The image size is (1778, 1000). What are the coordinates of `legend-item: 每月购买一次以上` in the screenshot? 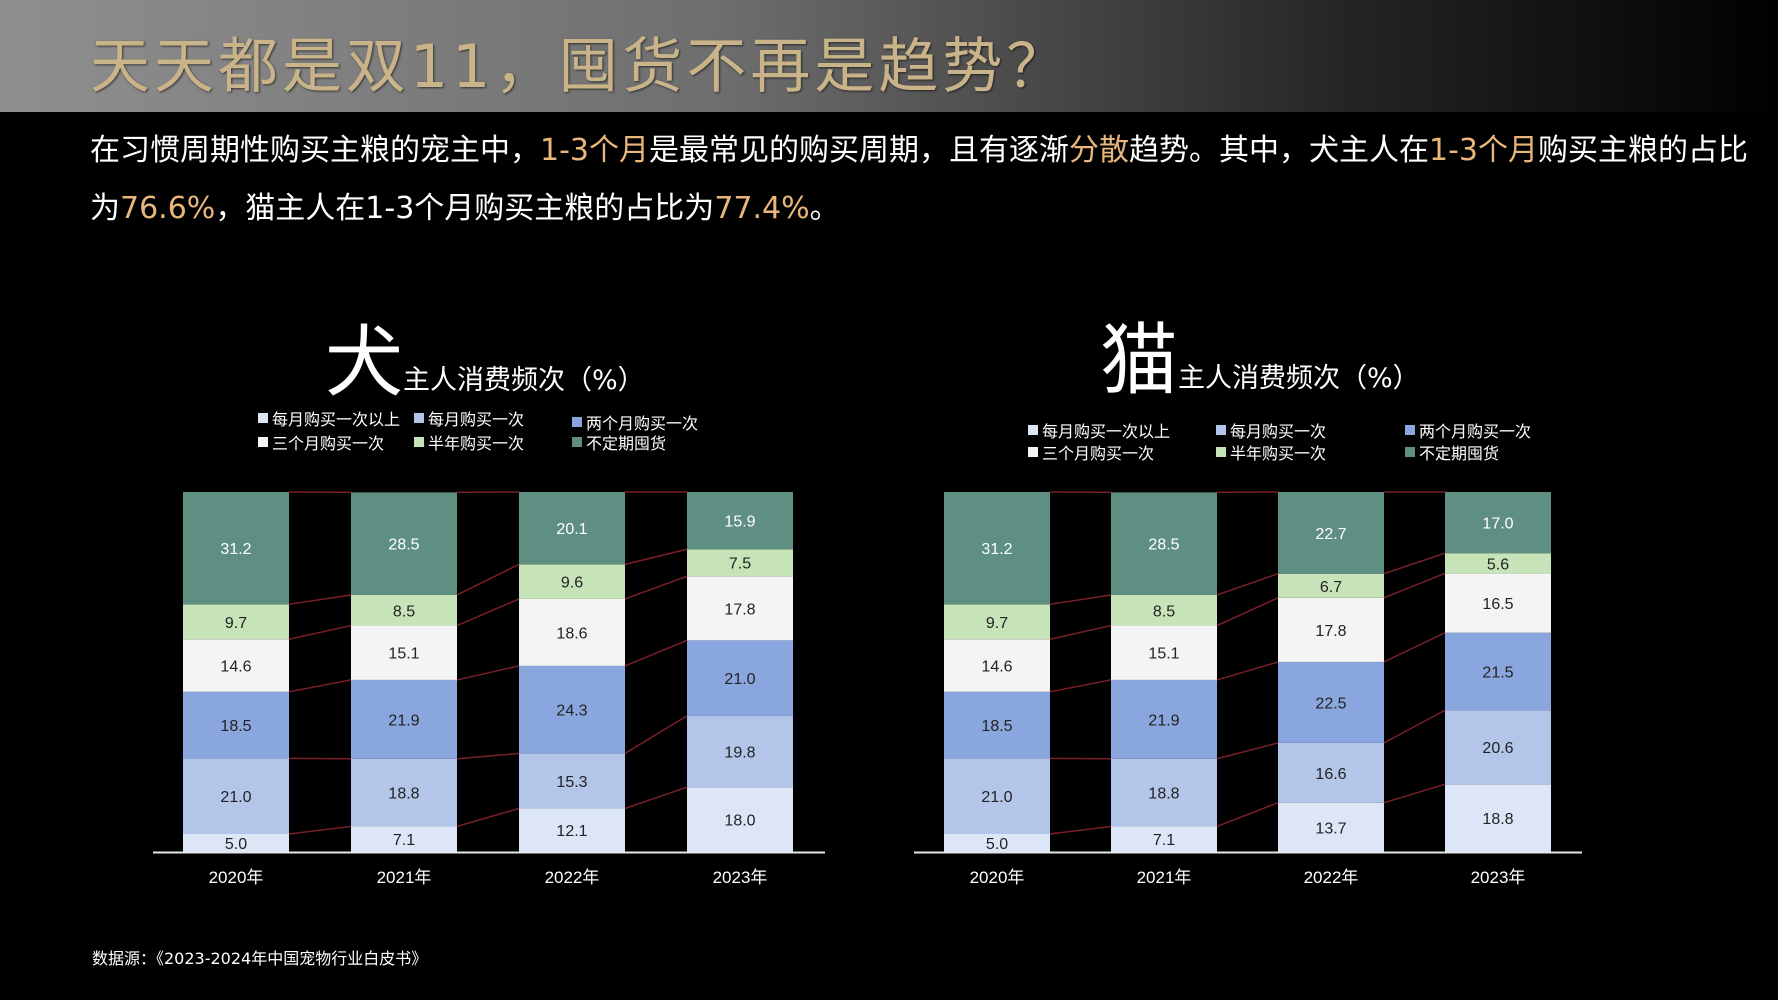 It's located at (1099, 430).